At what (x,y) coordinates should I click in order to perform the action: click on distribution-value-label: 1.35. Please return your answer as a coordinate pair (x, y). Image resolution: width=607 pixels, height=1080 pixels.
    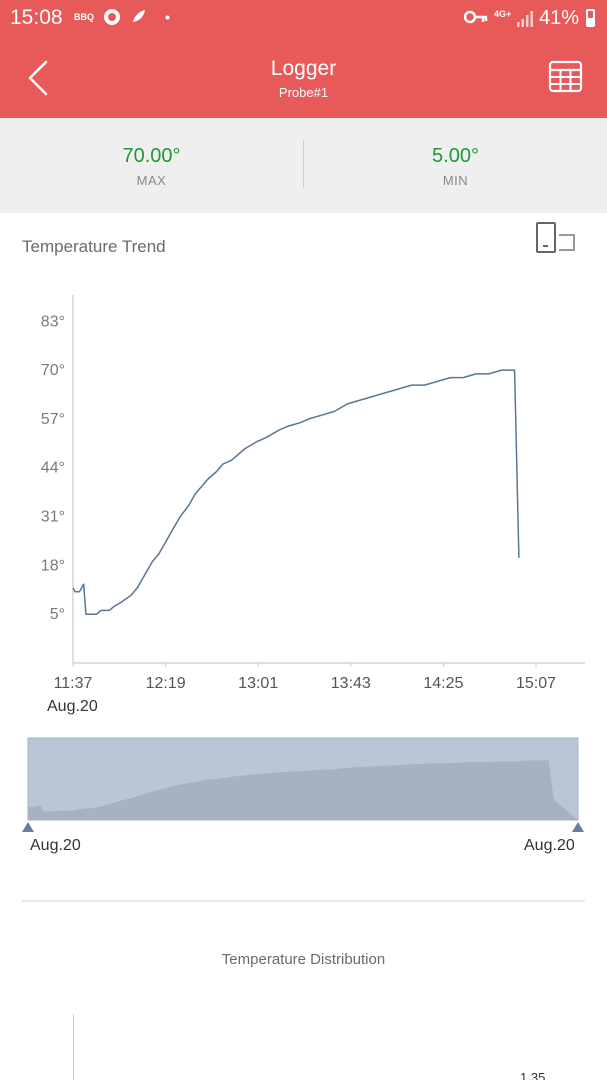
    Looking at the image, I should click on (533, 1075).